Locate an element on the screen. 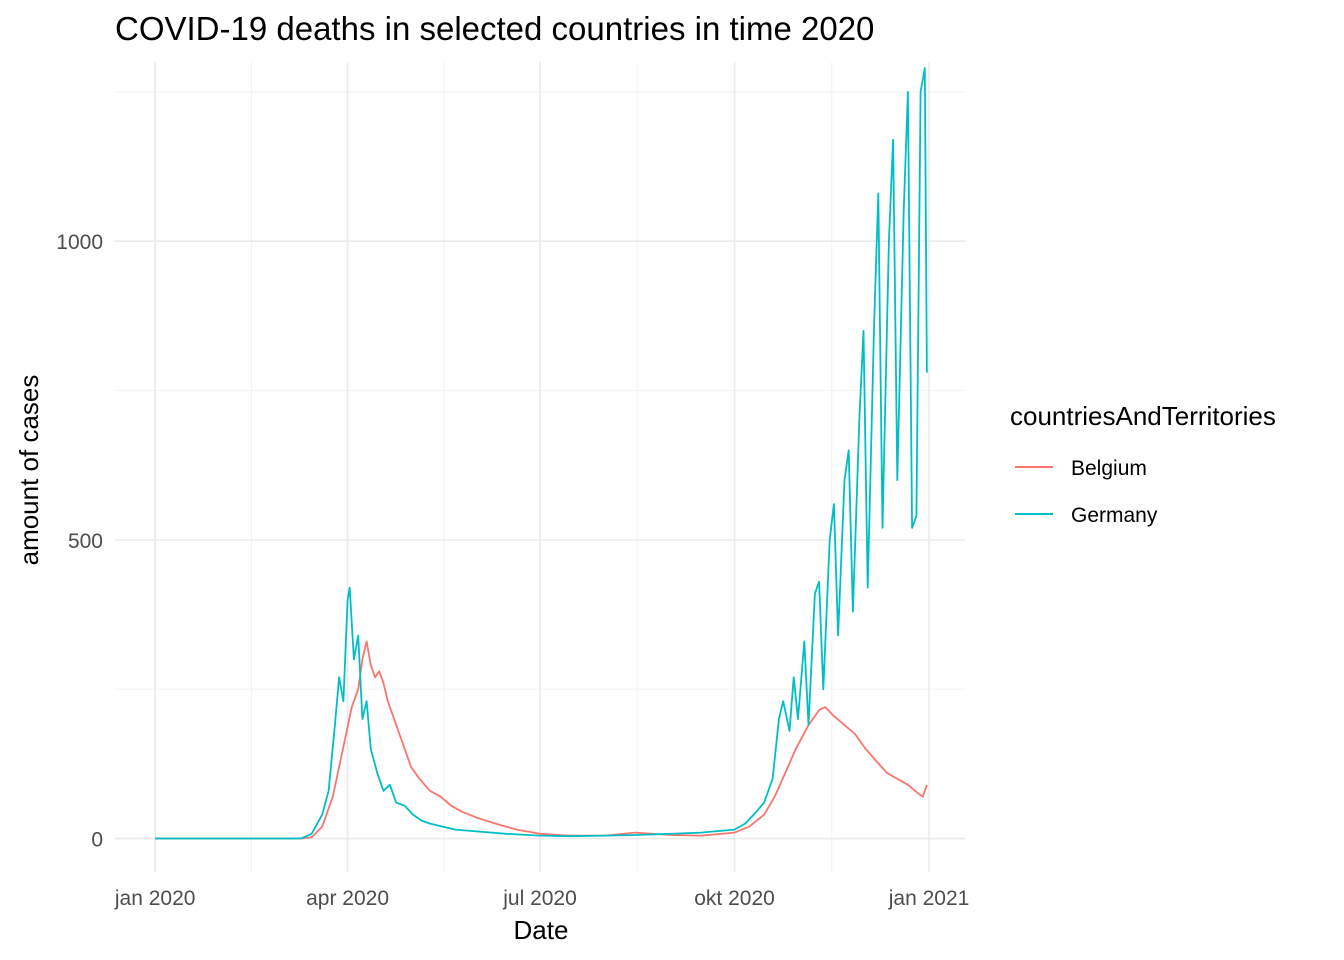  y-axis-title: amount of cases is located at coordinates (29, 470).